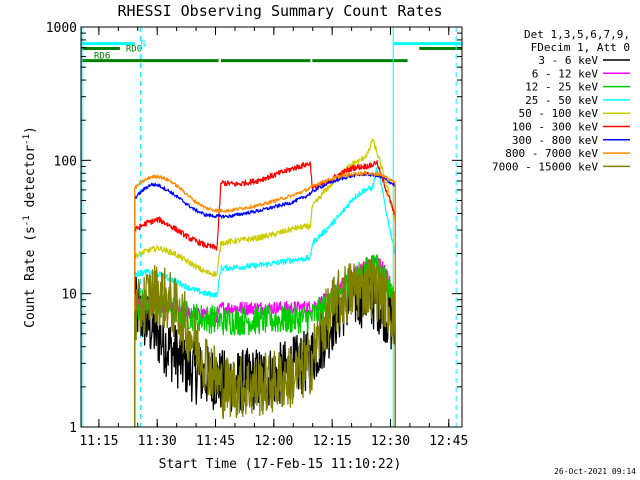  Describe the element at coordinates (580, 47) in the screenshot. I see `legend-header-2: FDecim 1, Att 0` at that location.